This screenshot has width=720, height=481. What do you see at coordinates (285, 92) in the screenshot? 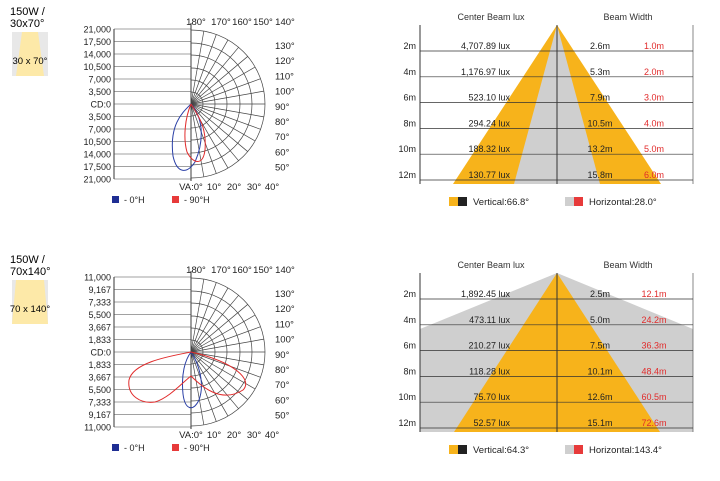
I see `angle-label-right: 100°` at bounding box center [285, 92].